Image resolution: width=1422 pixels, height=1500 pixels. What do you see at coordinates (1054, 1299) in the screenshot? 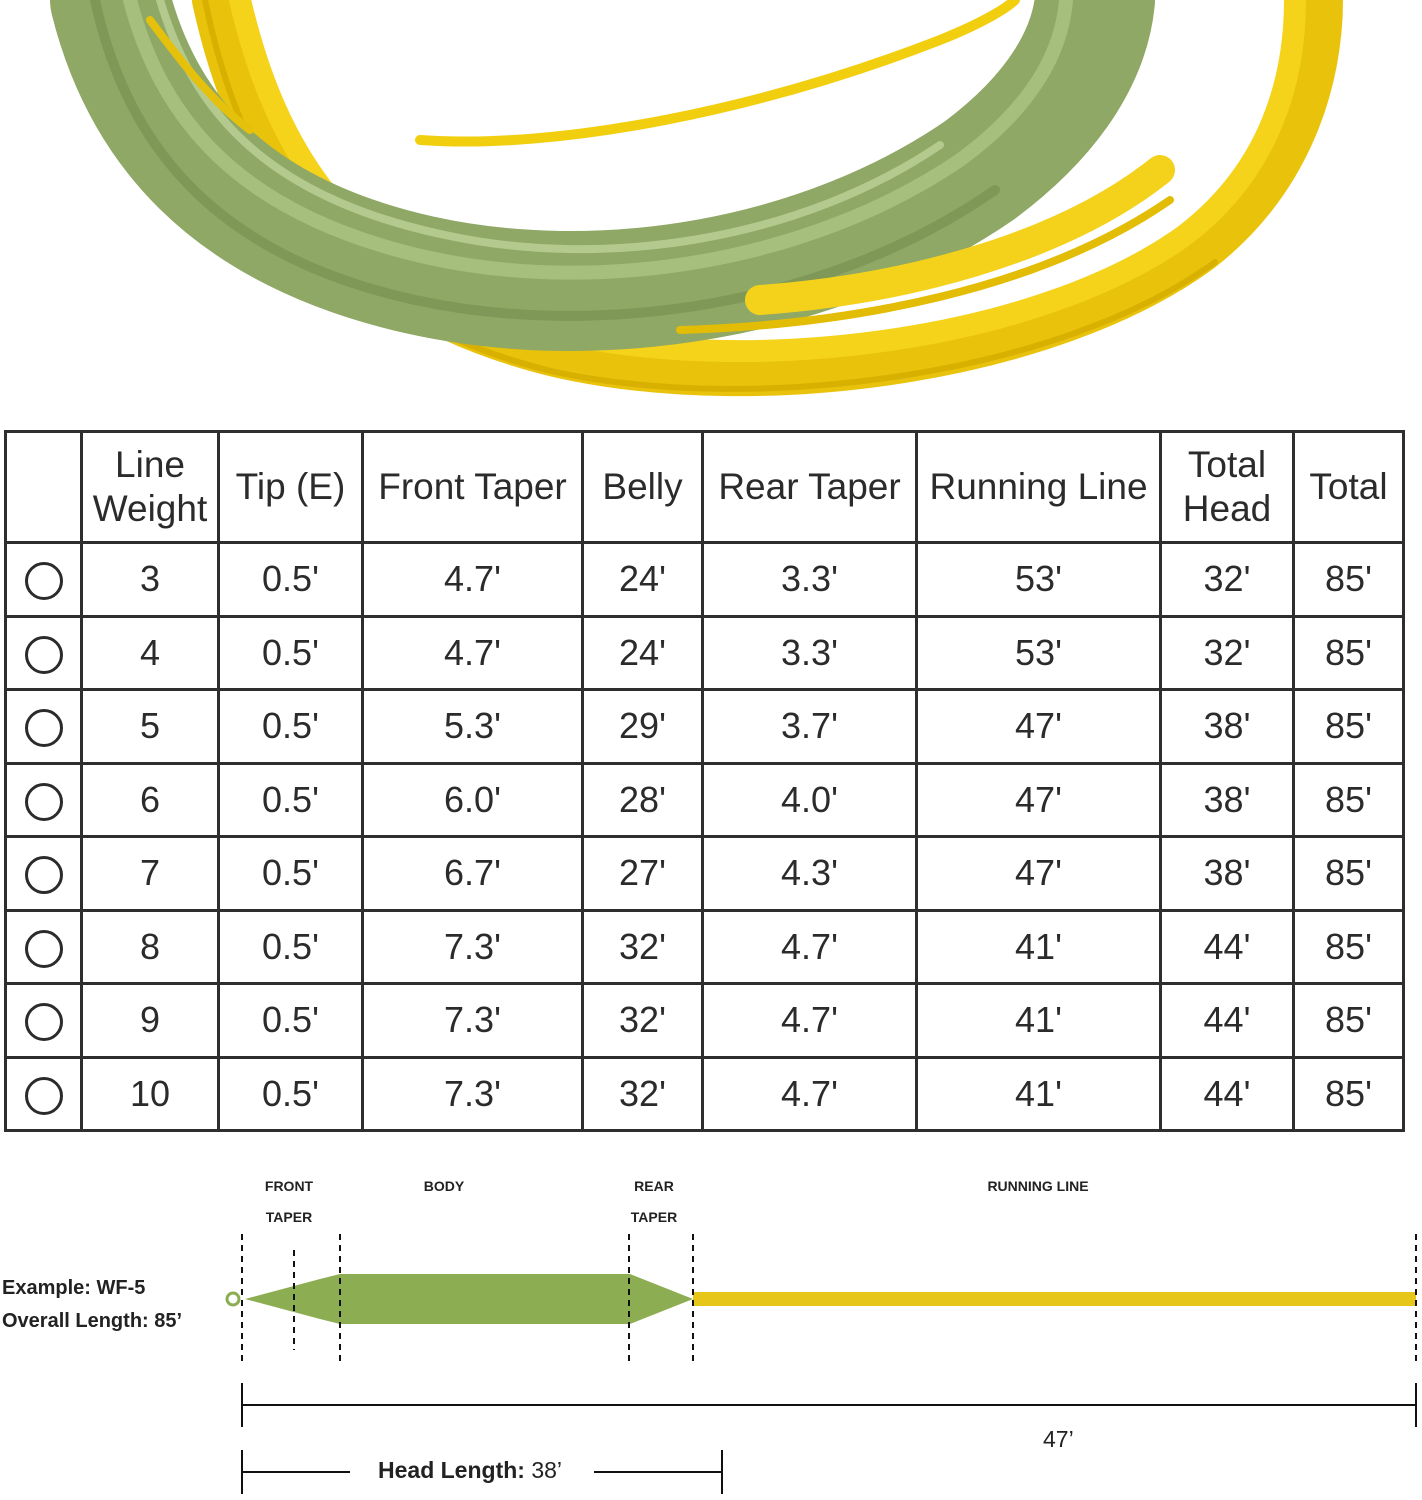
I see `running-line-segment` at bounding box center [1054, 1299].